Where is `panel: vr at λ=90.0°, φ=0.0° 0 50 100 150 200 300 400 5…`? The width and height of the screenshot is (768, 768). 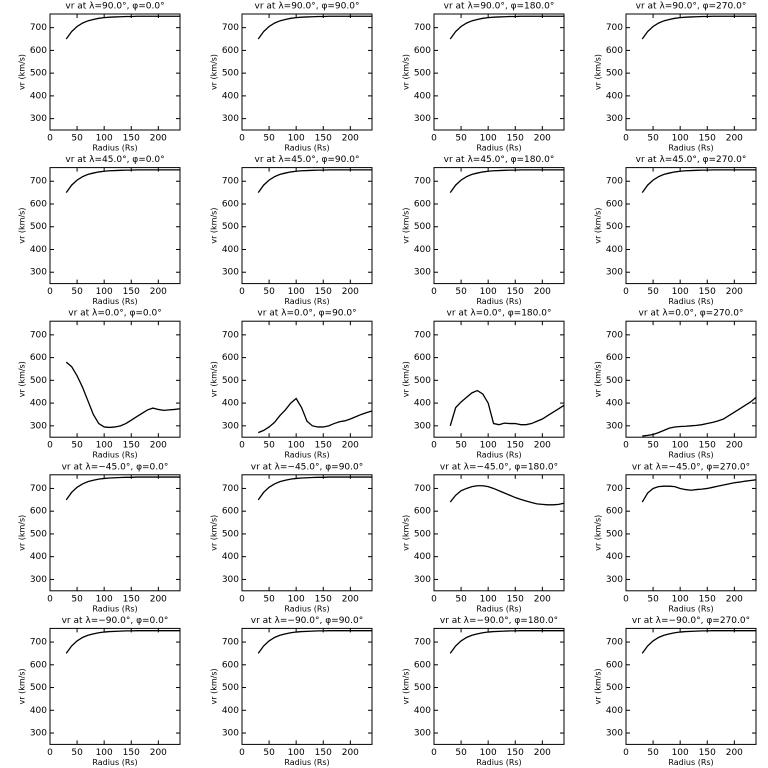 panel: vr at λ=90.0°, φ=0.0° 0 50 100 150 200 300 400 5… is located at coordinates (99, 77).